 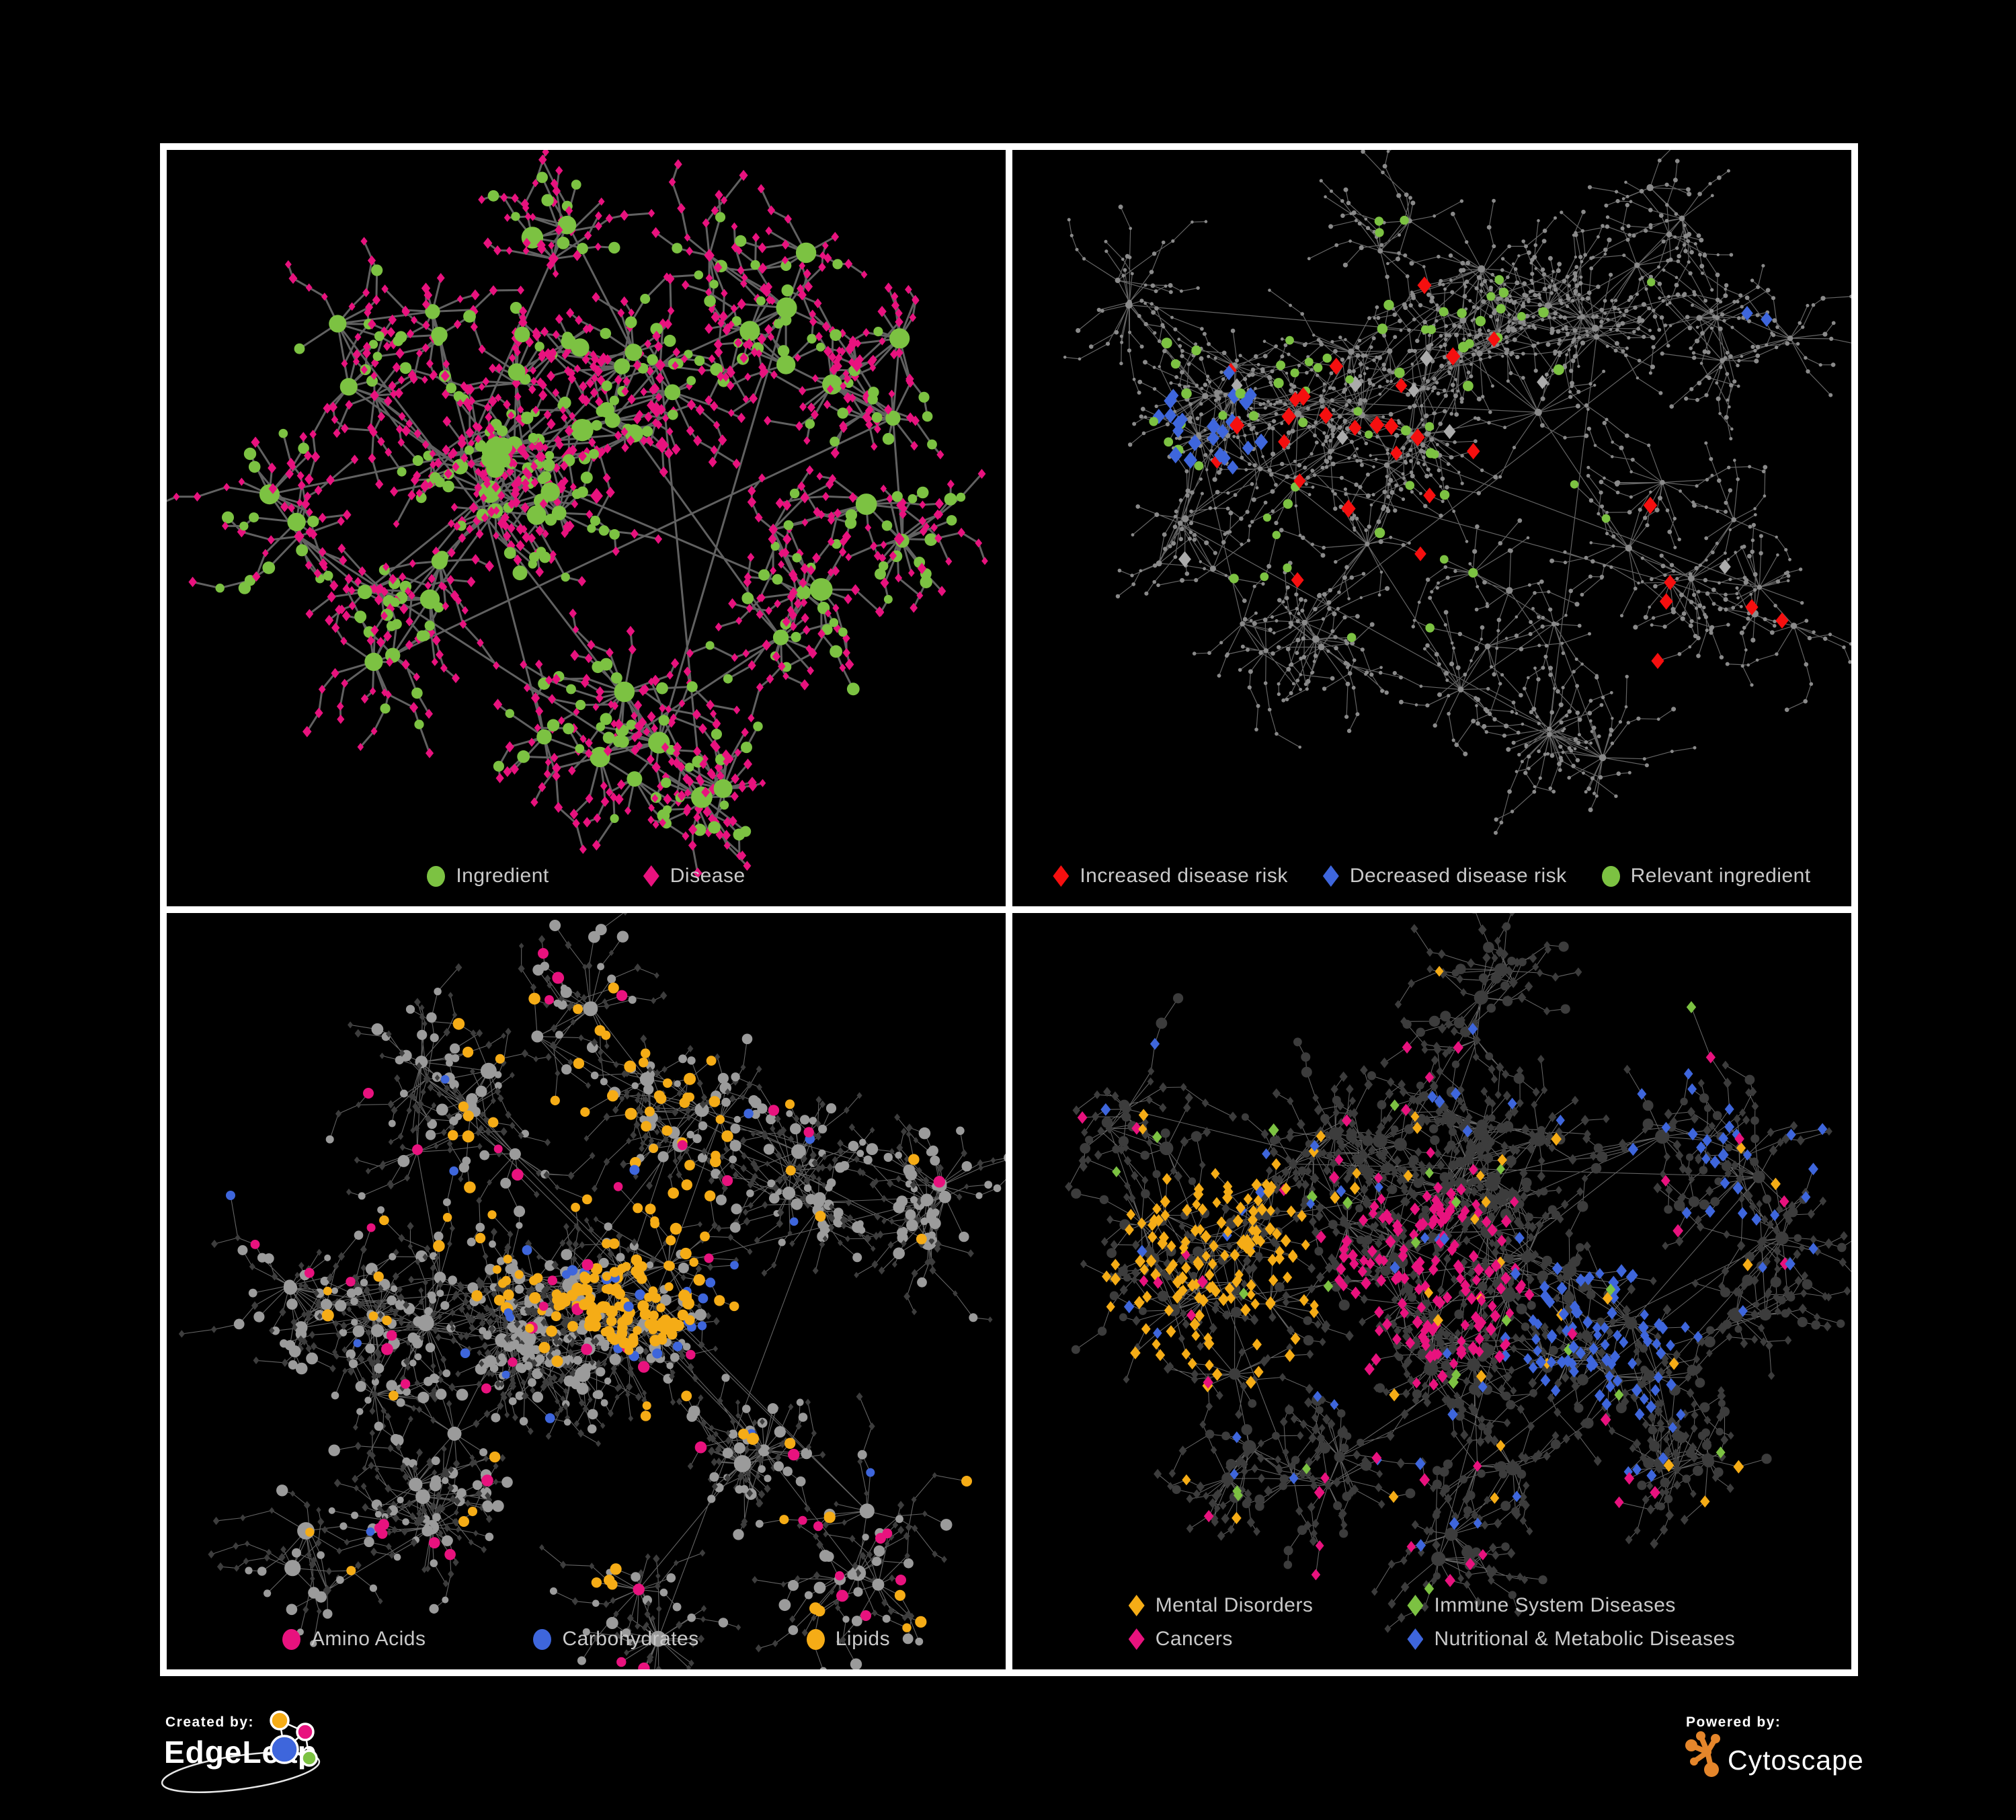 I want to click on legend-item: Amino Acids, so click(x=354, y=1639).